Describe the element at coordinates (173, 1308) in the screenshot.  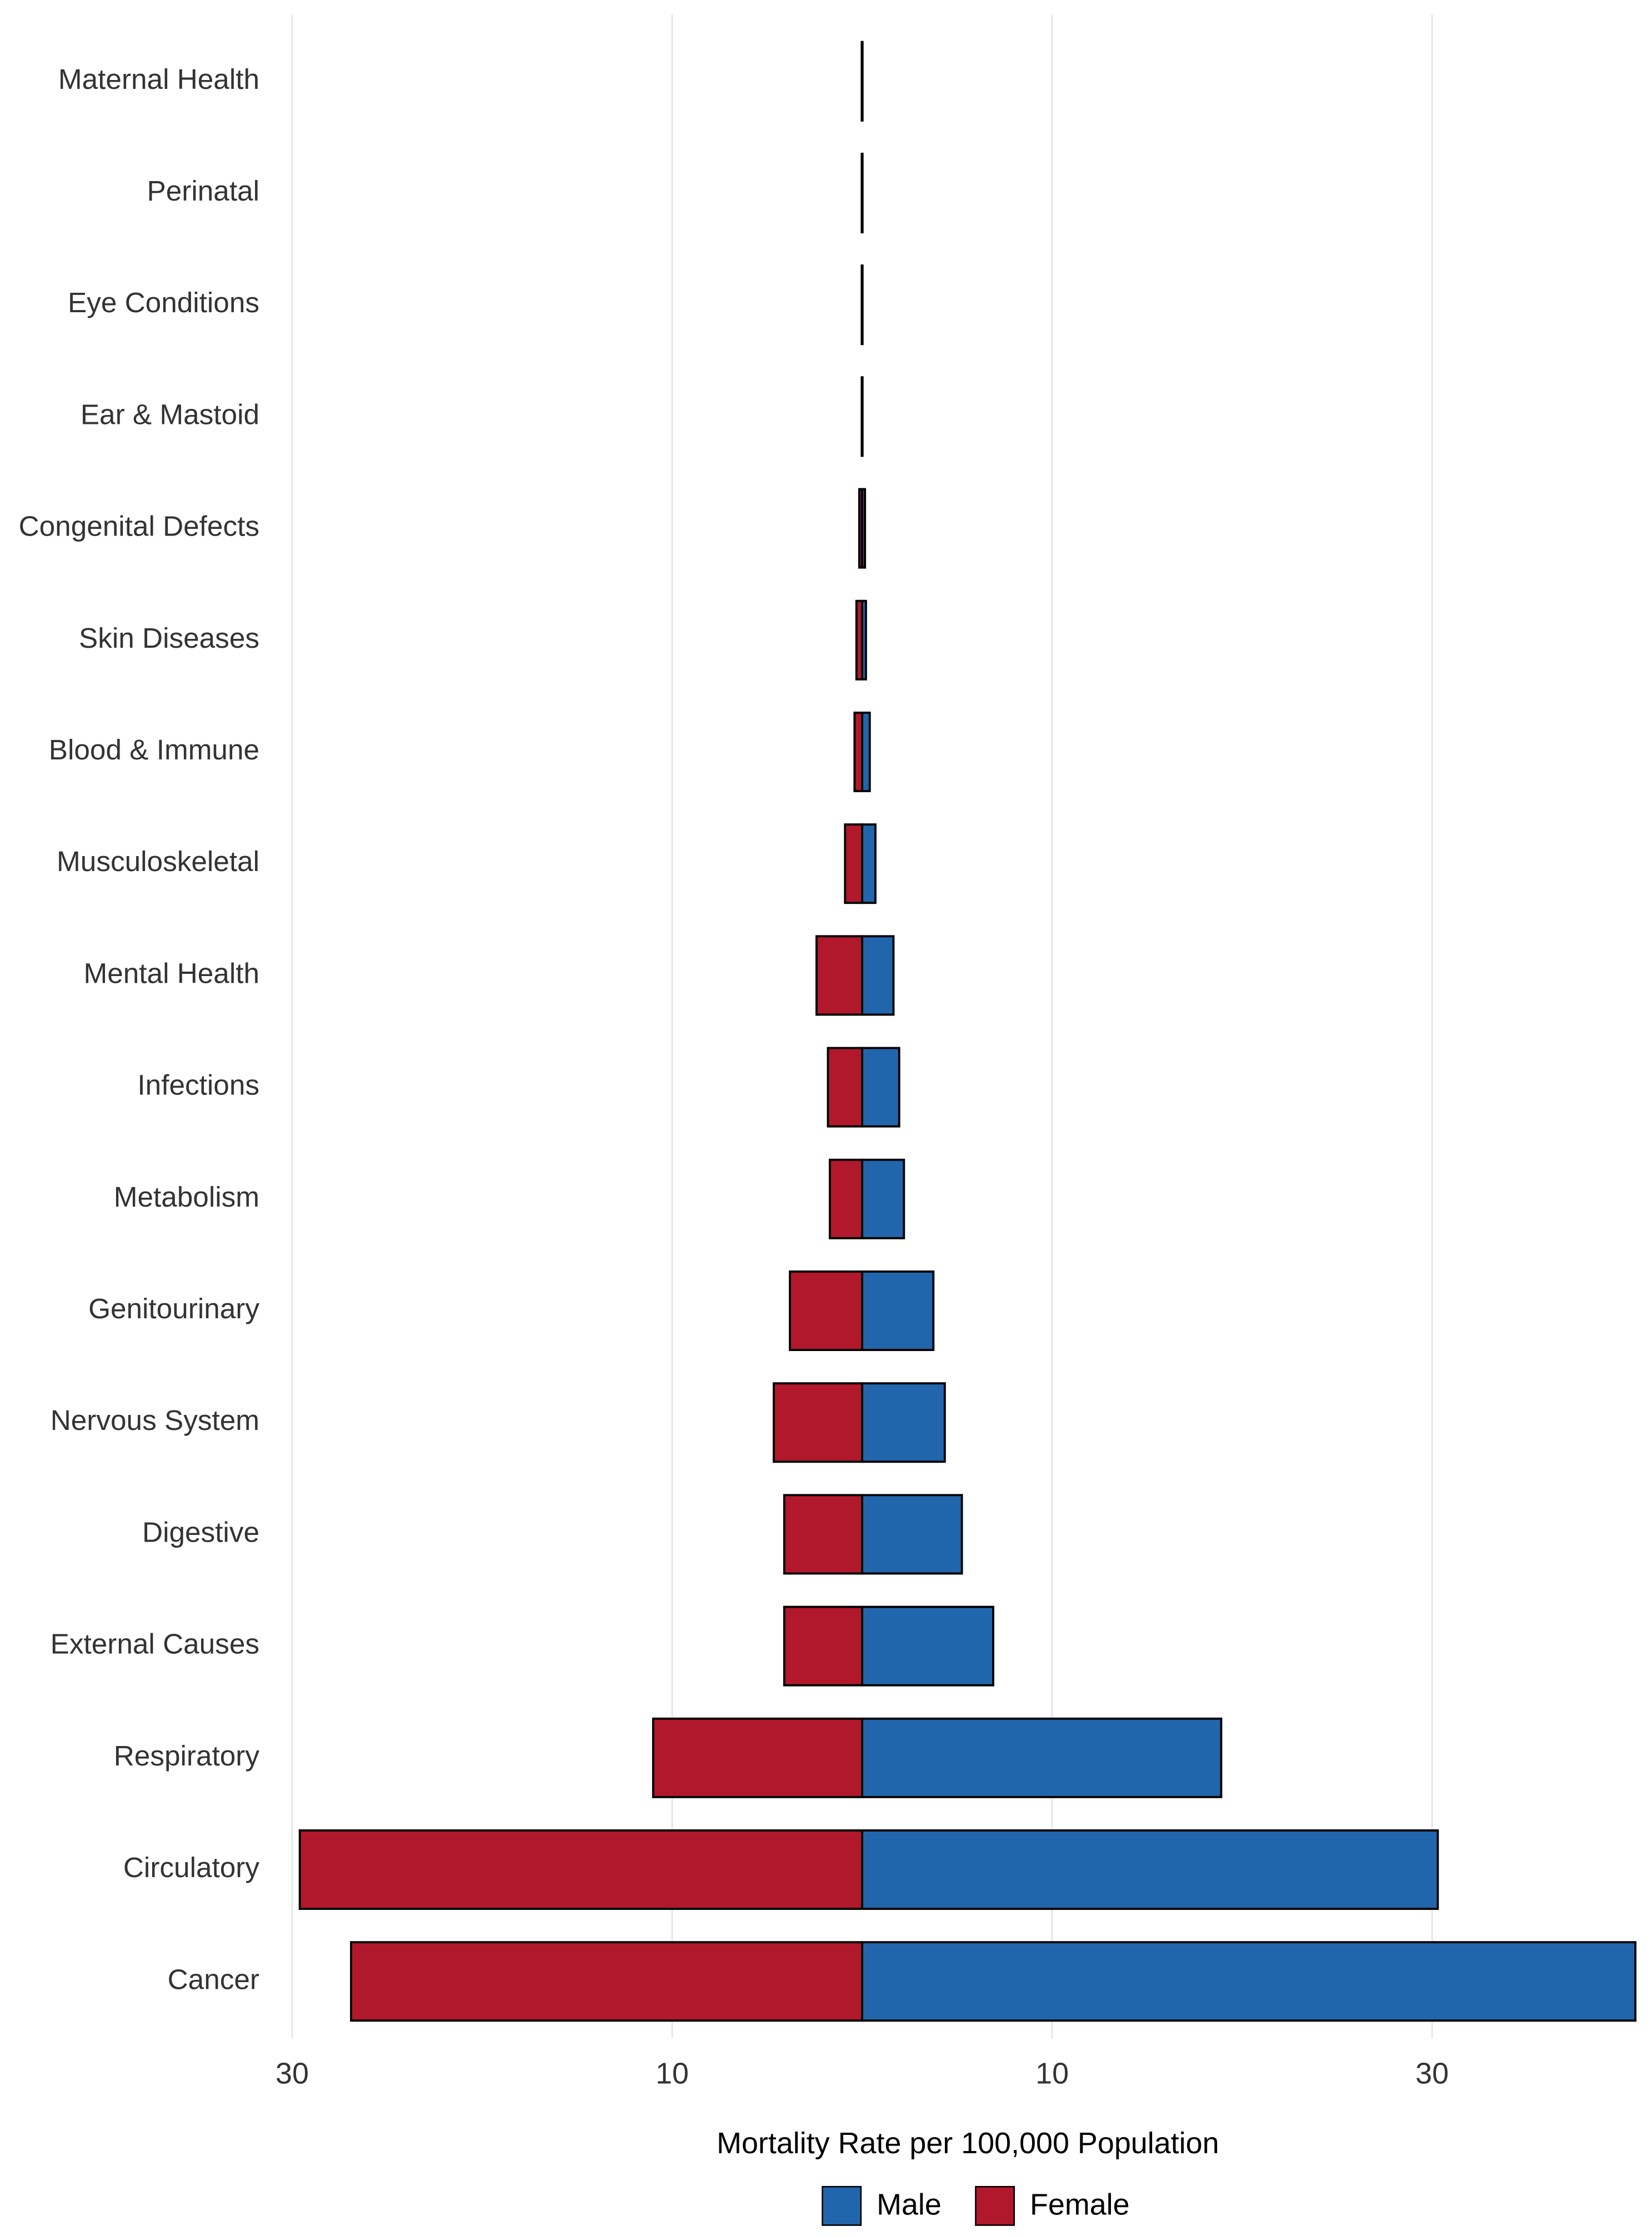
I see `y-tick-label: Genitourinary` at that location.